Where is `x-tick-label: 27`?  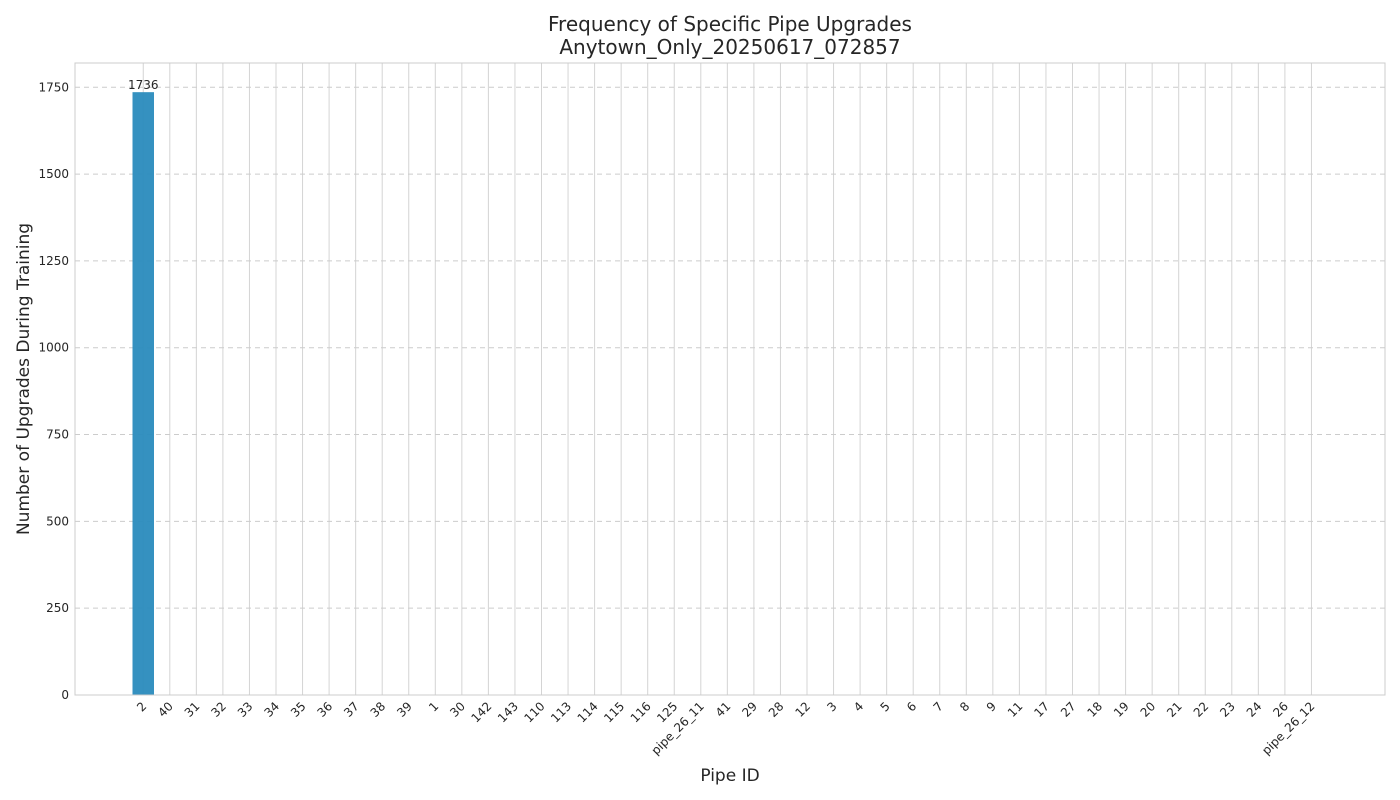
x-tick-label: 27 is located at coordinates (1068, 709).